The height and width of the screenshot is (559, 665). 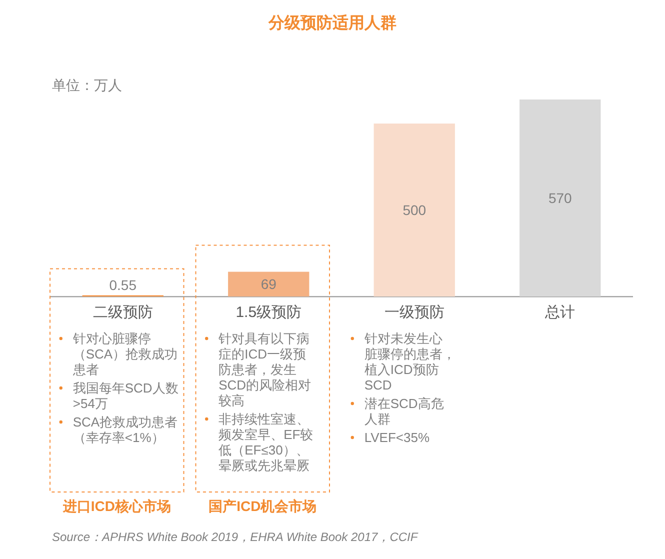 I want to click on data-label: 570, so click(x=560, y=198).